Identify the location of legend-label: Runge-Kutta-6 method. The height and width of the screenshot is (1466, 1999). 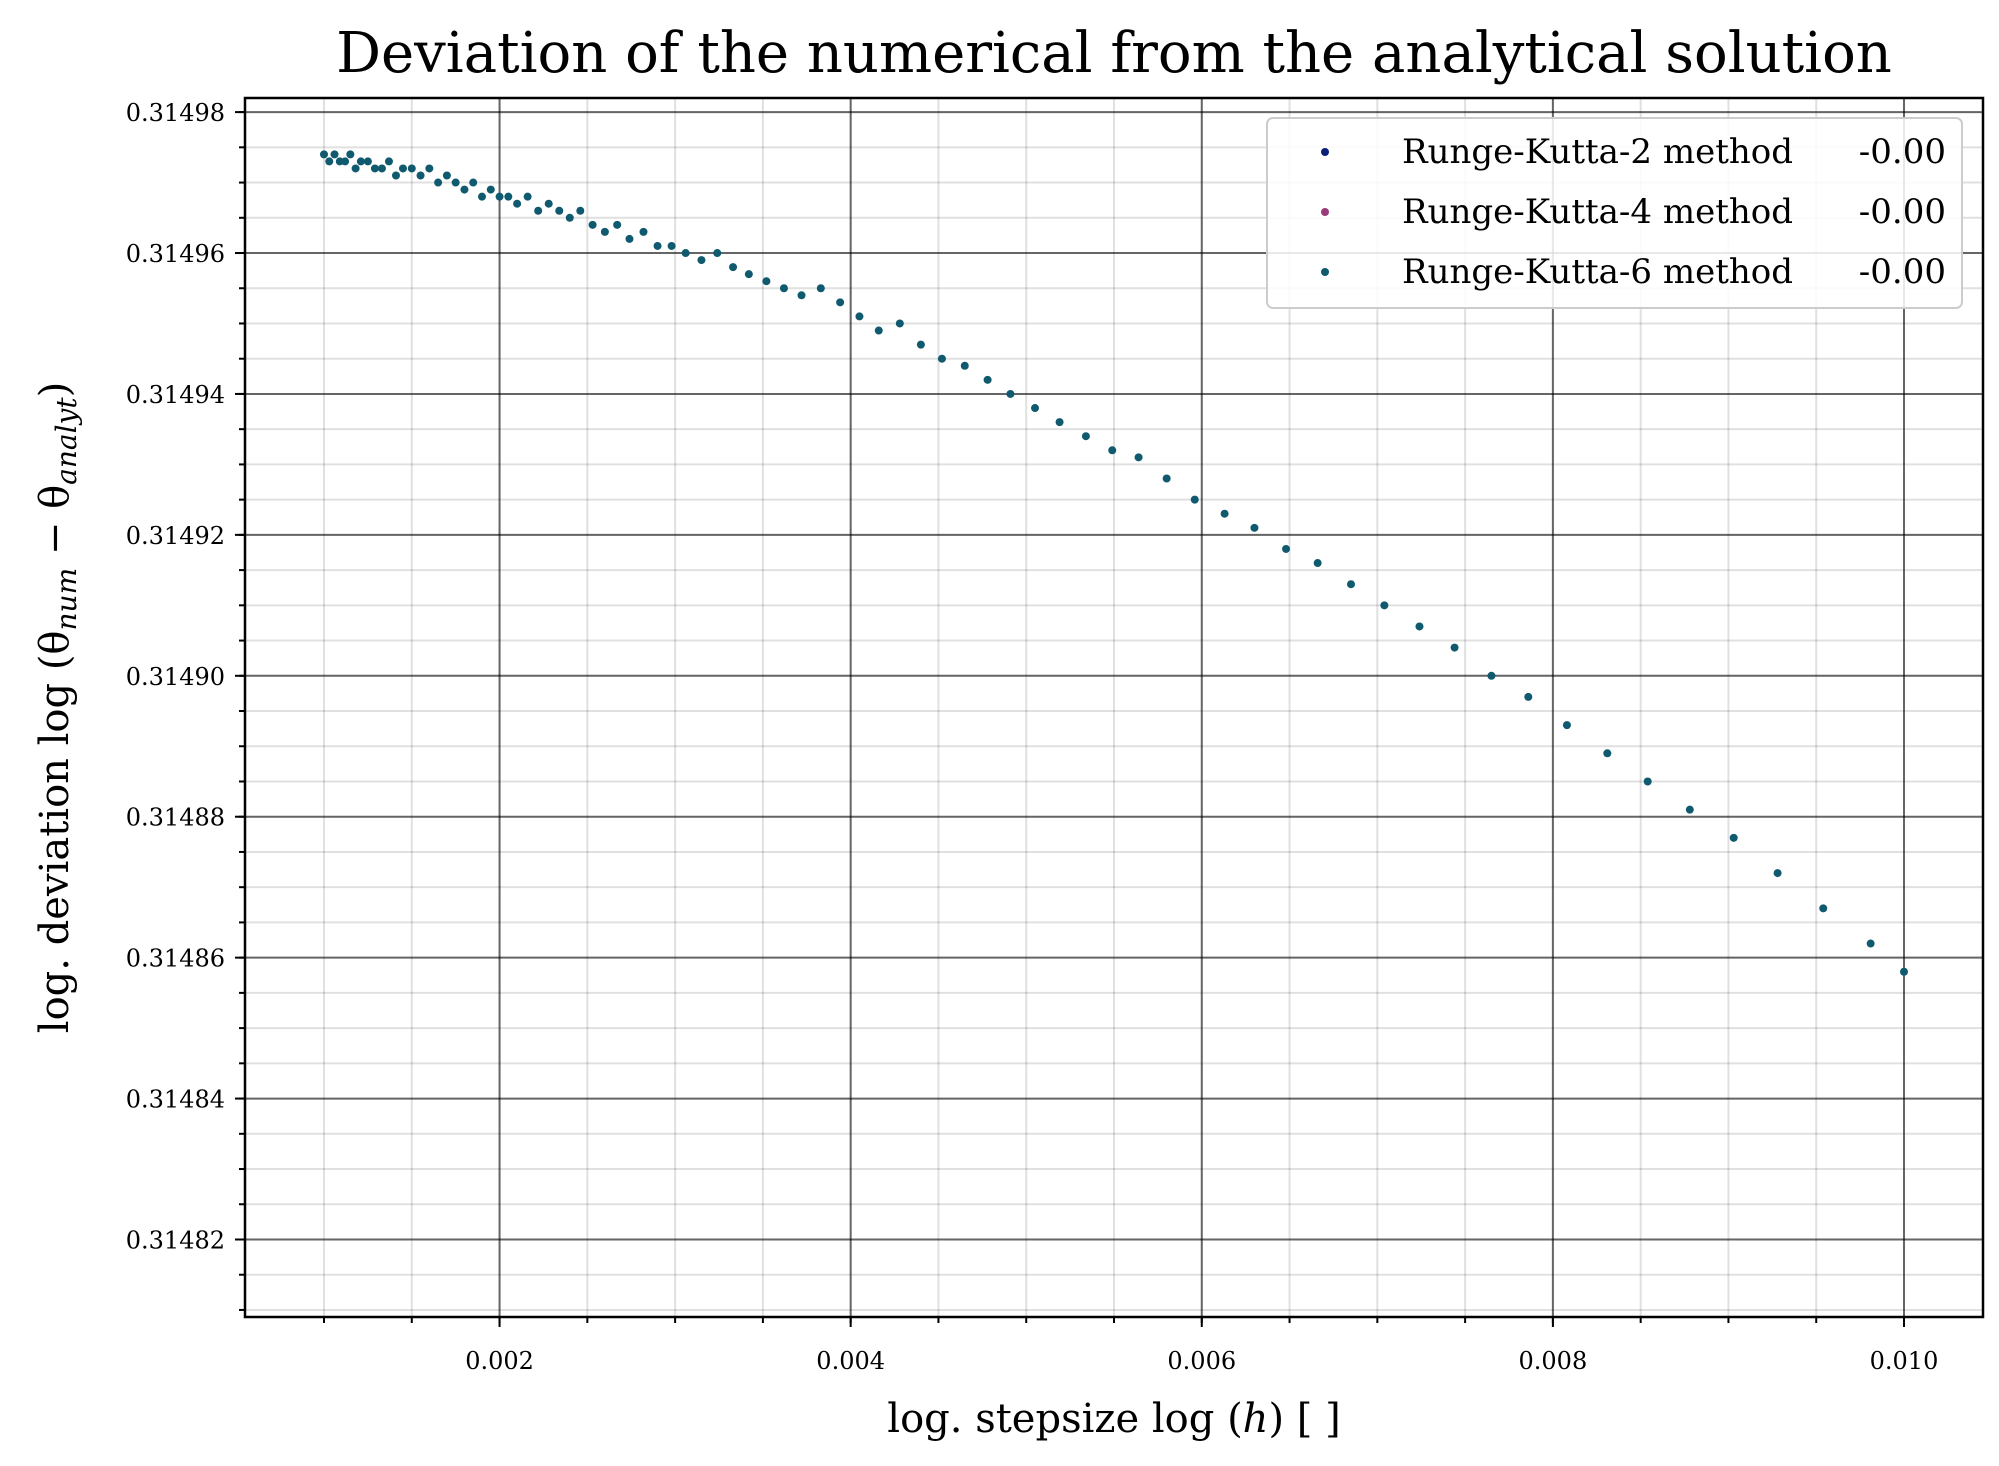
(1597, 272).